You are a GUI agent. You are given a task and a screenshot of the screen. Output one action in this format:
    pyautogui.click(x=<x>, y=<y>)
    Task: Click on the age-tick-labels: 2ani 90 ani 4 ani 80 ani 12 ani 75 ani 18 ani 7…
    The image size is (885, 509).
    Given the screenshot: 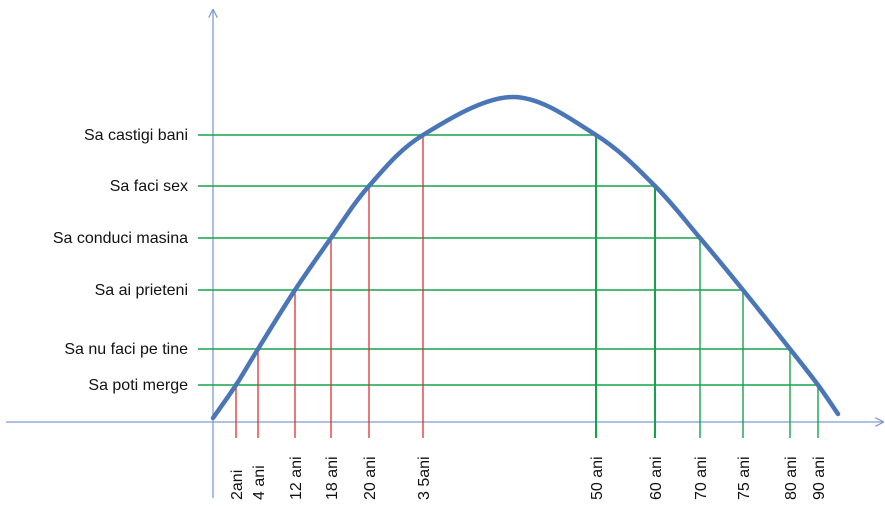 What is the action you would take?
    pyautogui.click(x=528, y=478)
    